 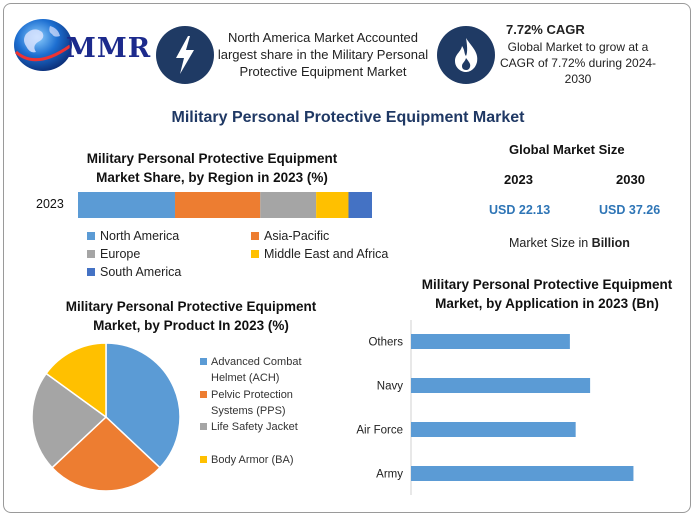 What do you see at coordinates (113, 254) in the screenshot?
I see `legend-europe: Europe` at bounding box center [113, 254].